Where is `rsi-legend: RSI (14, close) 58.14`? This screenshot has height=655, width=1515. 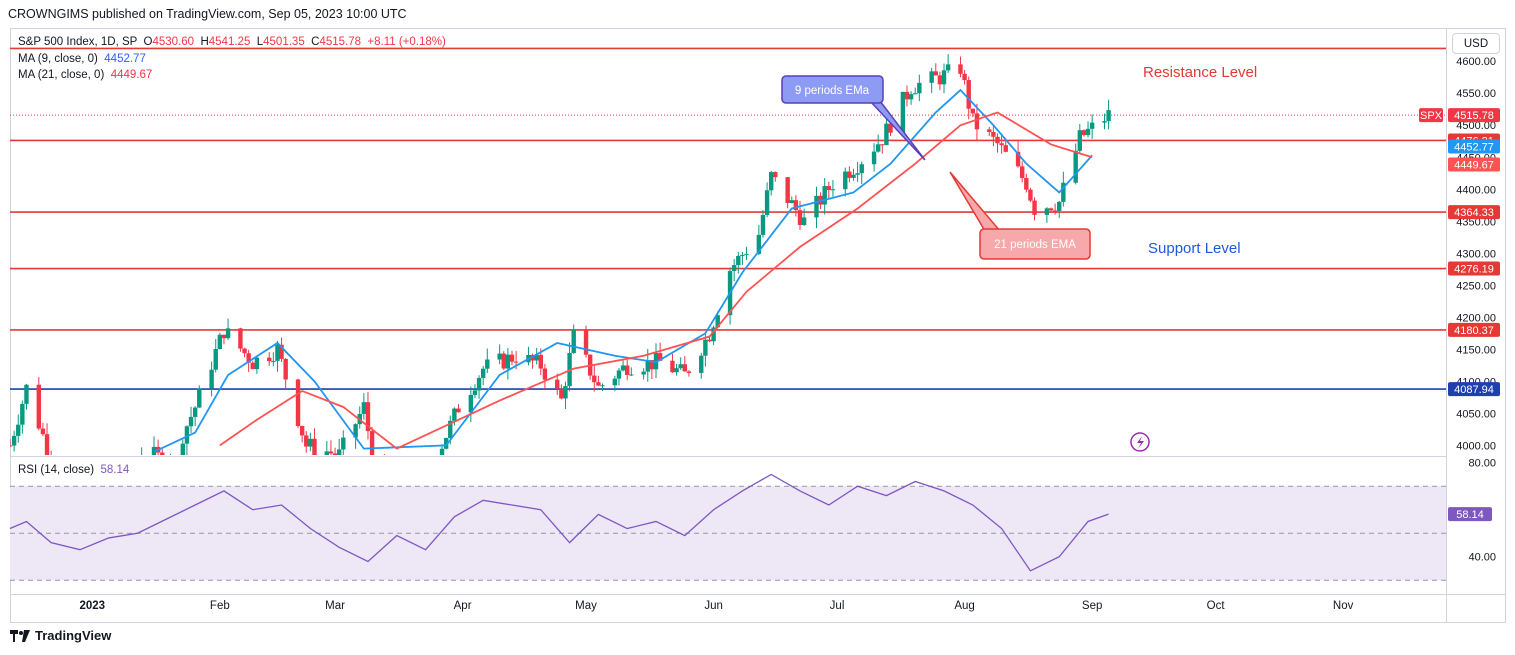
rsi-legend: RSI (14, close) 58.14 is located at coordinates (73, 470).